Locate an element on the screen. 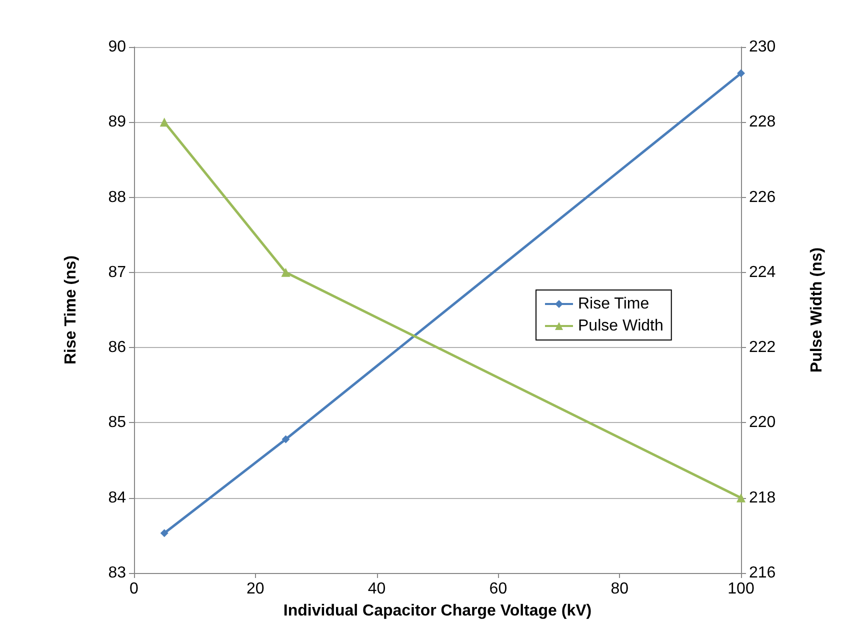  x-axis-title: Individual Capacitor Charge Voltage (kV) is located at coordinates (437, 611).